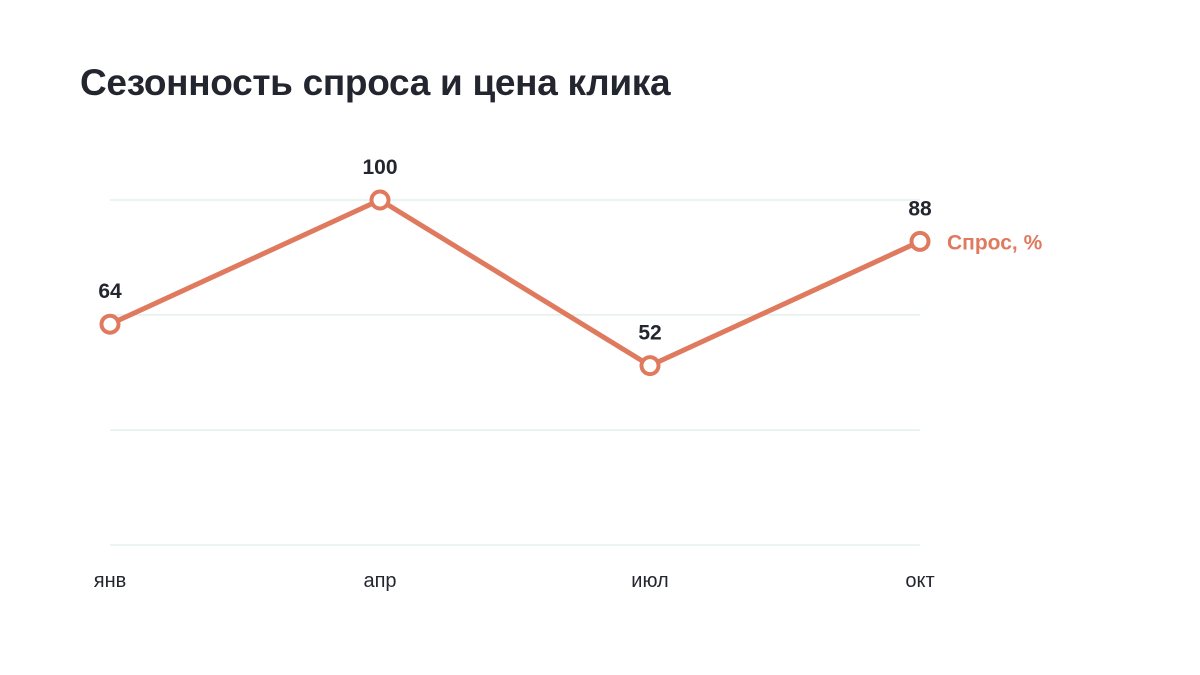 This screenshot has height=675, width=1200. What do you see at coordinates (649, 333) in the screenshot?
I see `data-label-2: 52` at bounding box center [649, 333].